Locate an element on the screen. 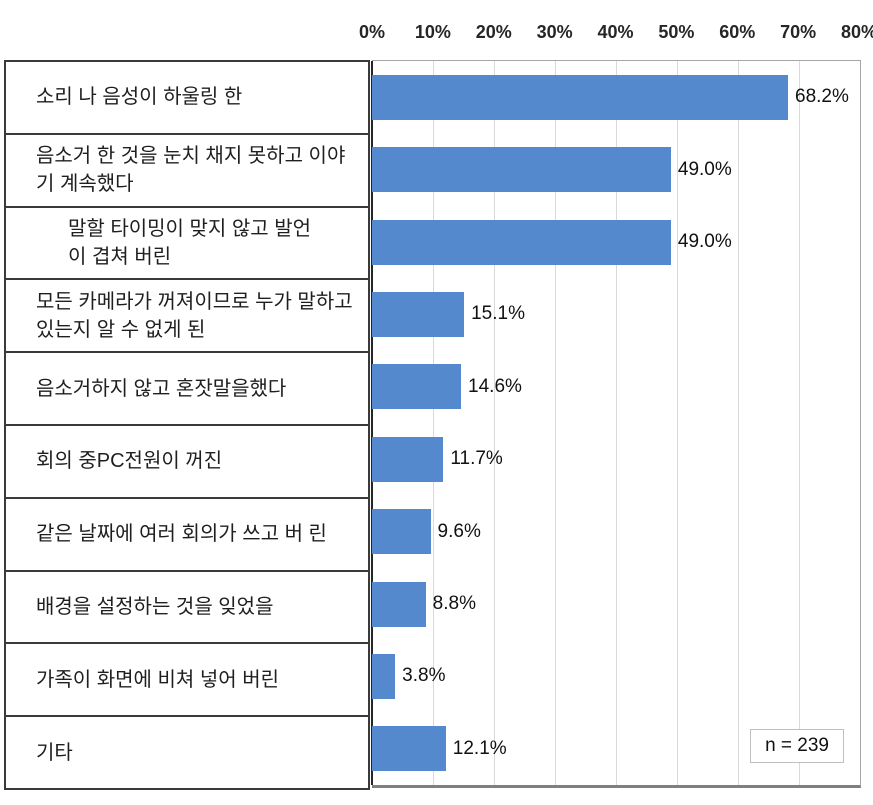 This screenshot has width=873, height=805. category-label: 음소거하지 않고 혼잣말을했다 is located at coordinates (187, 387).